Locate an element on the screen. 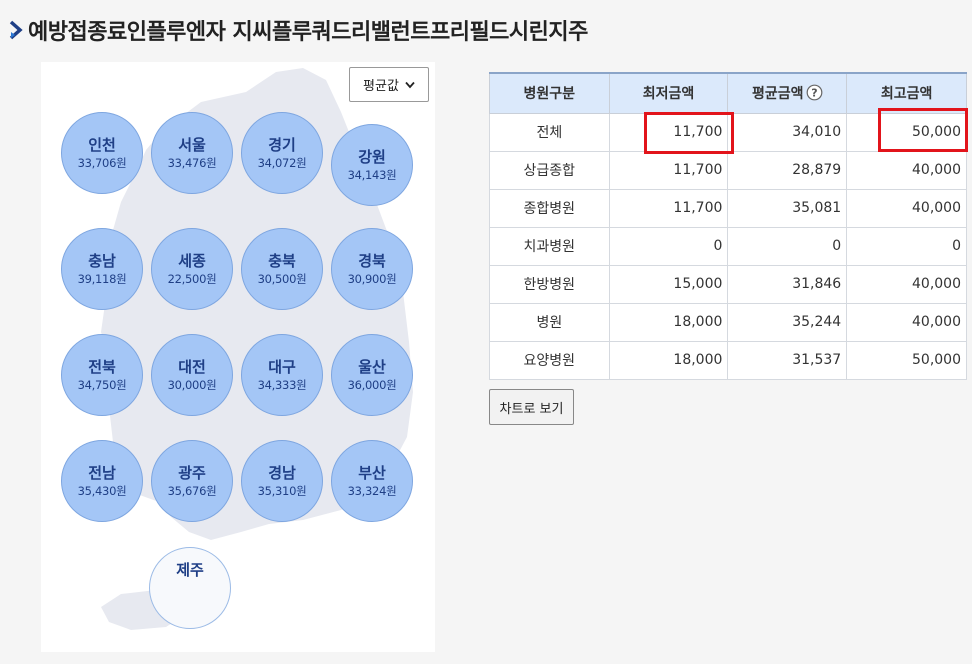 This screenshot has height=664, width=972. region-name: 대전 is located at coordinates (192, 367).